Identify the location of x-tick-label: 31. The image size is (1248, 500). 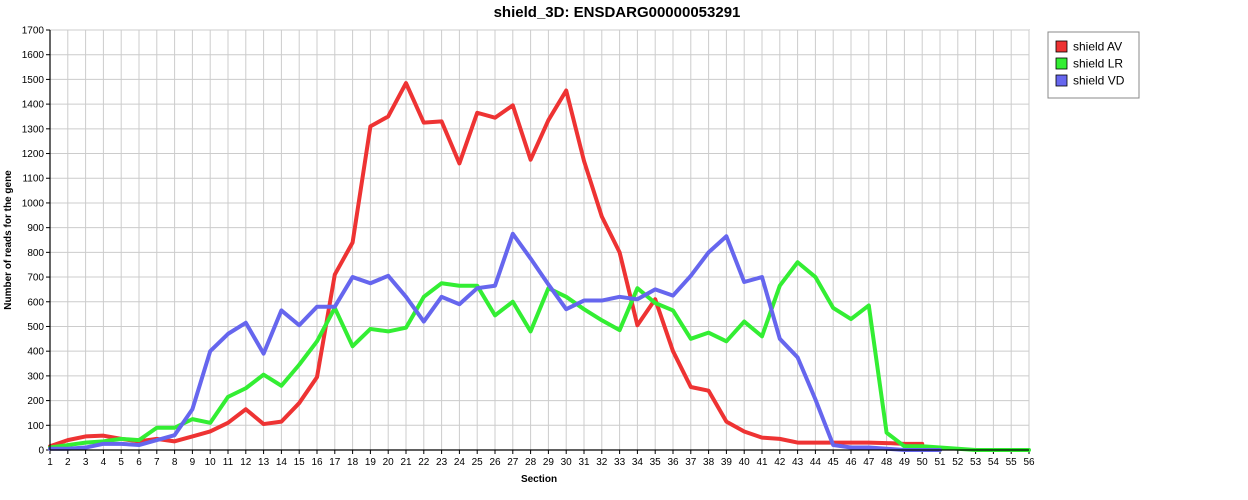
(584, 462).